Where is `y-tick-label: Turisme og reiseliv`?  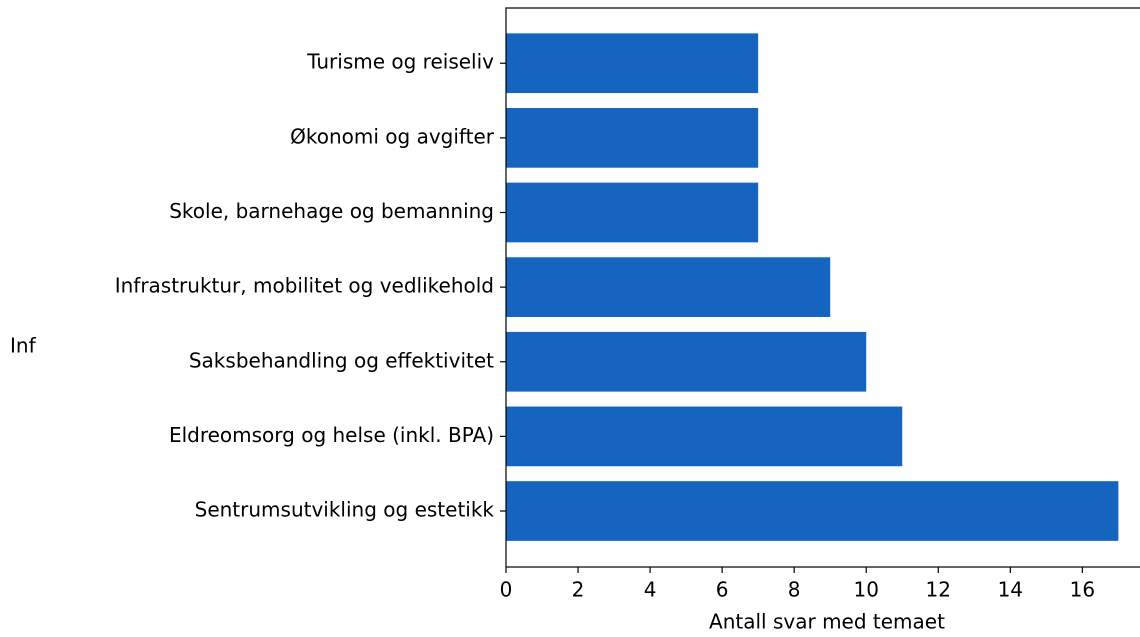
y-tick-label: Turisme og reiseliv is located at coordinates (400, 62).